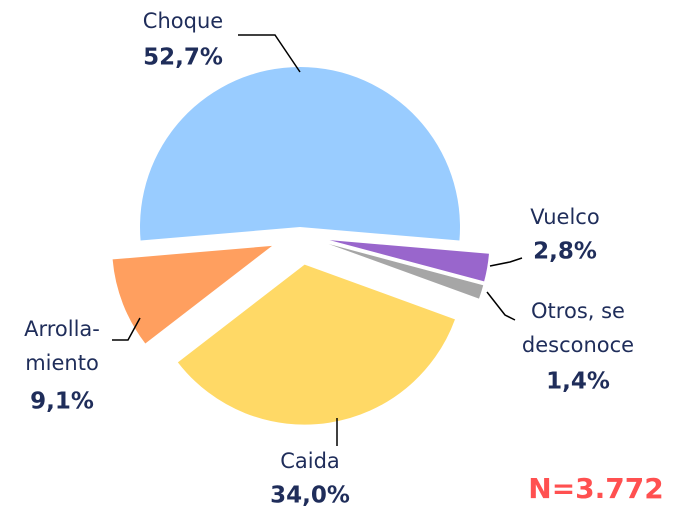  Describe the element at coordinates (564, 217) in the screenshot. I see `slice-label: Vuelco` at that location.